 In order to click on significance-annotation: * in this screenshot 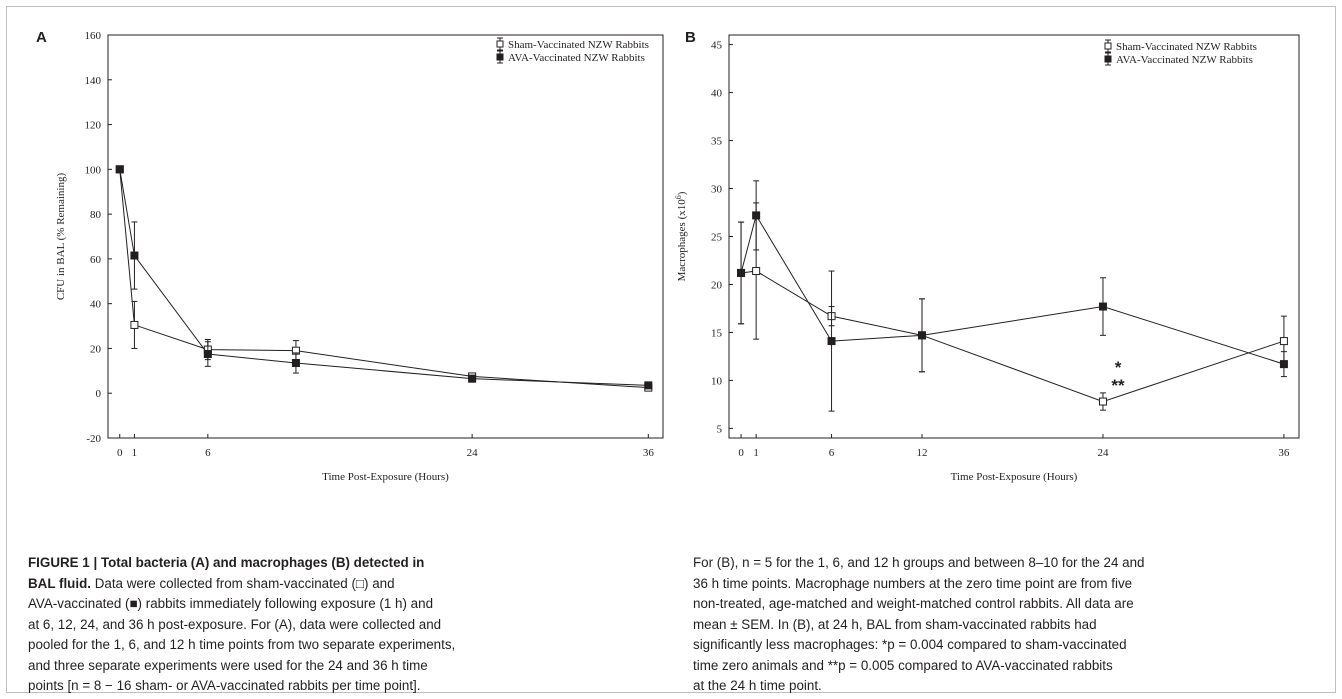, I will do `click(1118, 367)`.